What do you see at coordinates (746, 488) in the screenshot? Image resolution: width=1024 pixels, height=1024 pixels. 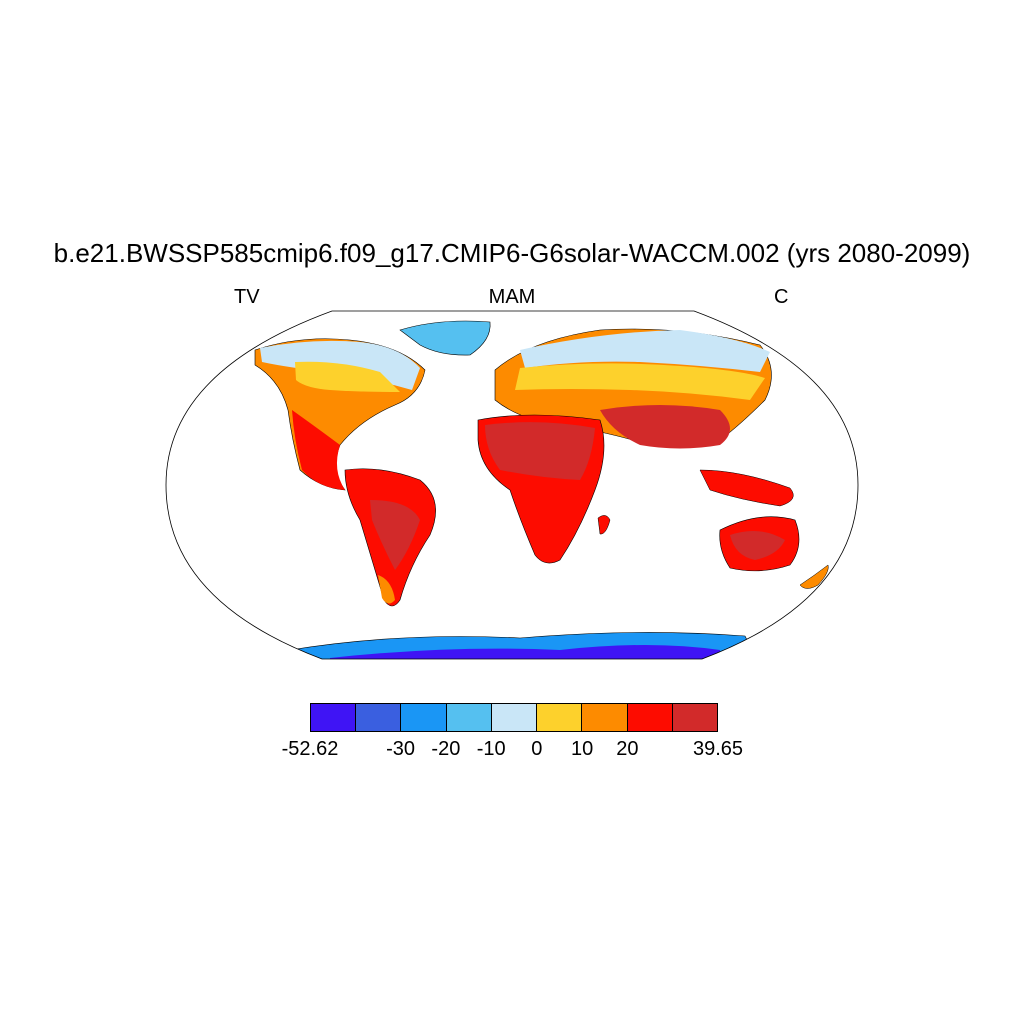 I see `region-indonesia` at bounding box center [746, 488].